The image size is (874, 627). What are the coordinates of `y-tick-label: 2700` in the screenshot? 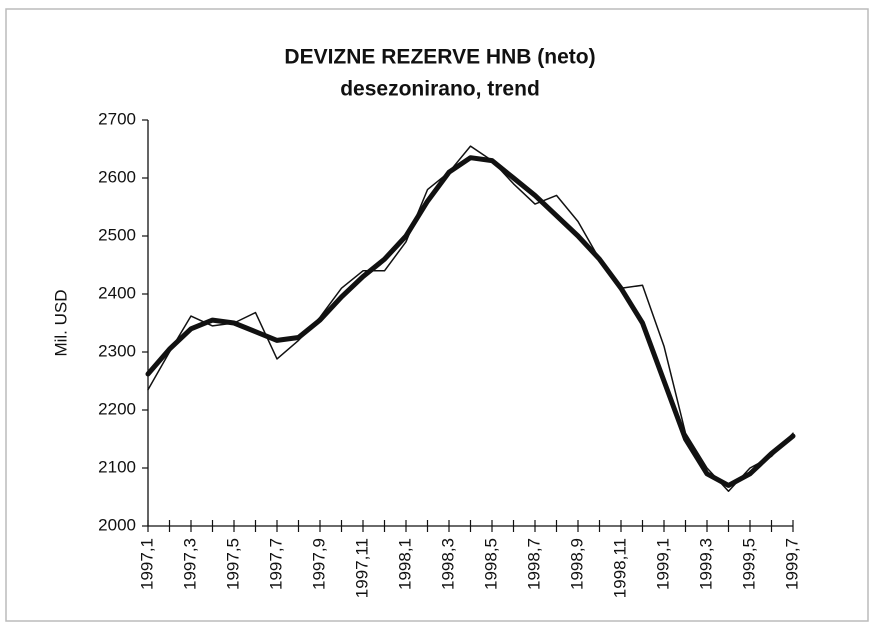 It's located at (117, 118).